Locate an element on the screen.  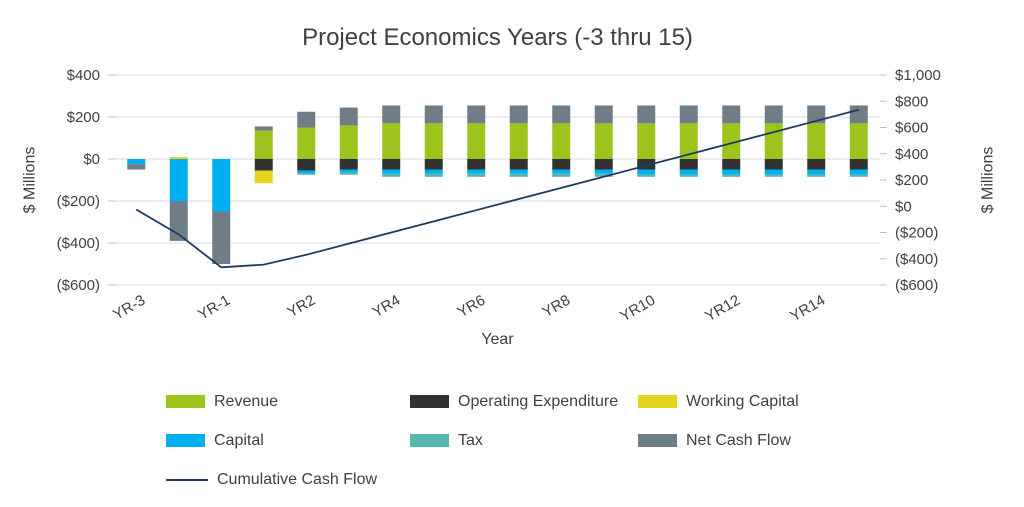
right-axis-tick-label: $200 is located at coordinates (911, 180).